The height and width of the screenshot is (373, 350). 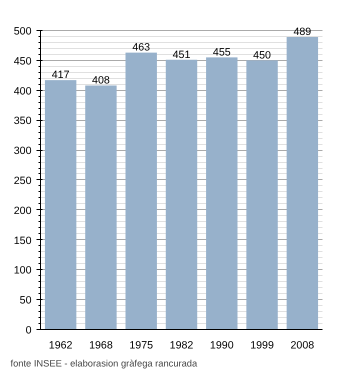 What do you see at coordinates (181, 54) in the screenshot?
I see `data-label: 451` at bounding box center [181, 54].